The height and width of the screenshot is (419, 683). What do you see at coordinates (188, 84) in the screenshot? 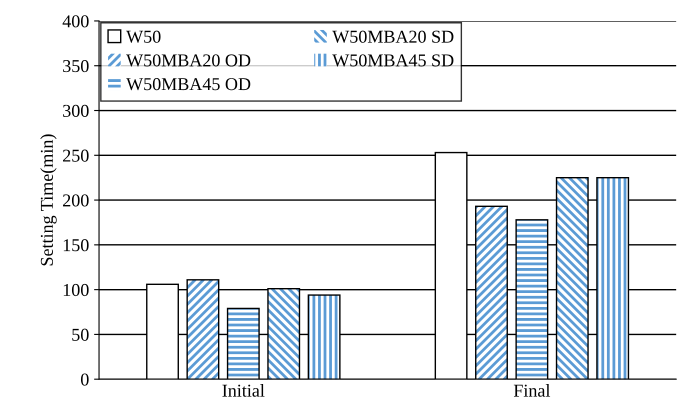
I see `legend-label: W50MBA45 OD` at bounding box center [188, 84].